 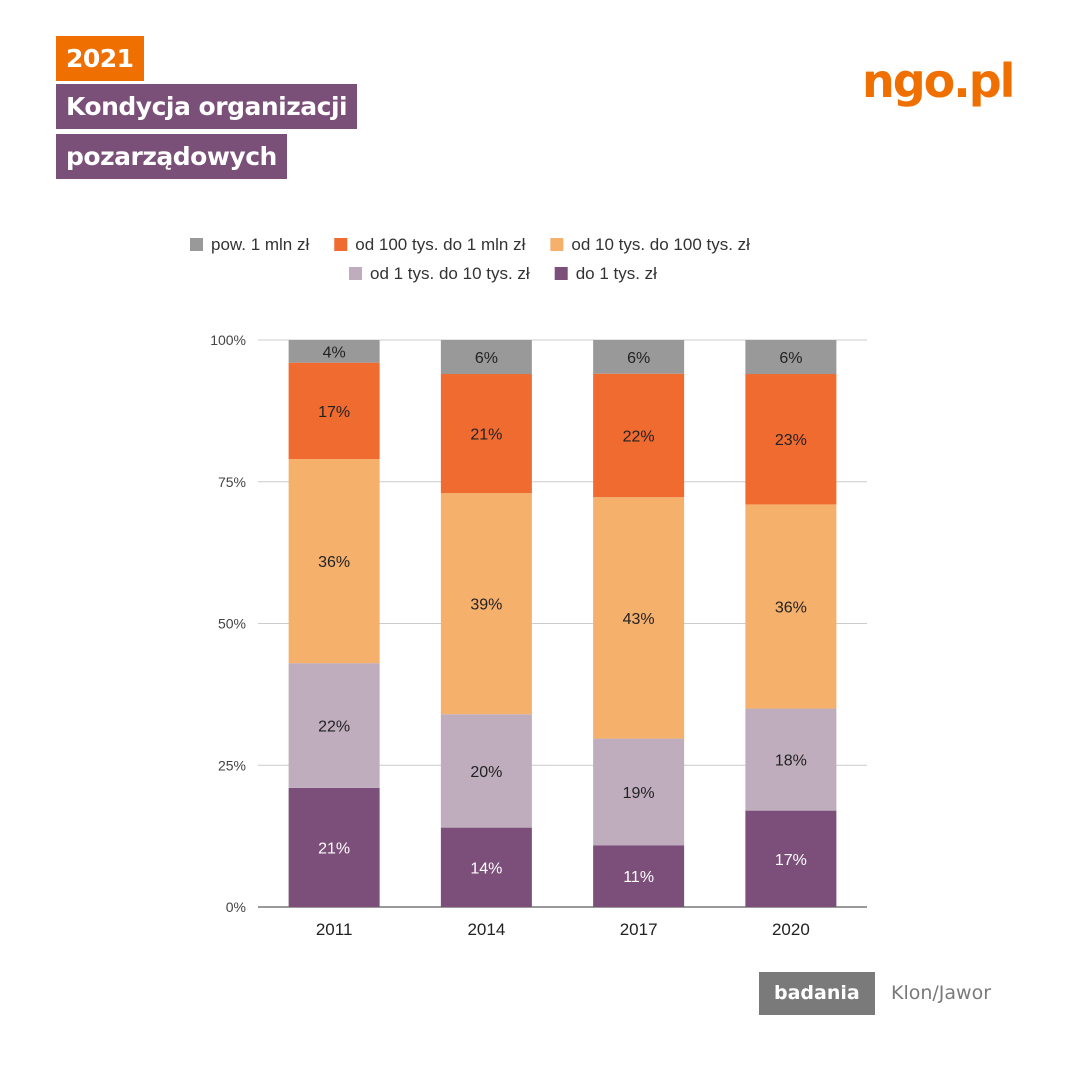 I want to click on x-tick-label: 2017, so click(x=639, y=929).